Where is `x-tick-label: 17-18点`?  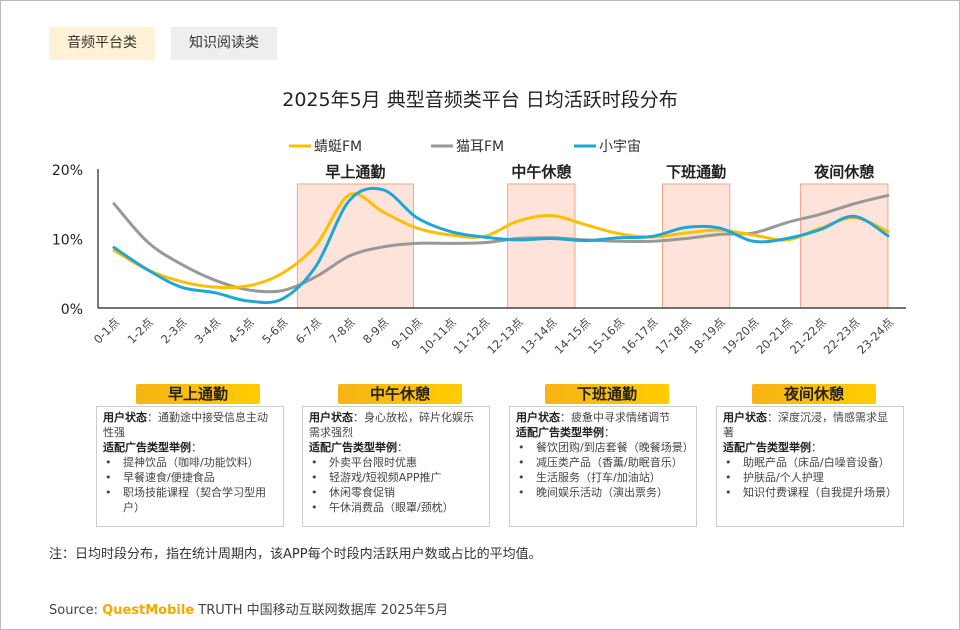
x-tick-label: 17-18点 is located at coordinates (674, 336).